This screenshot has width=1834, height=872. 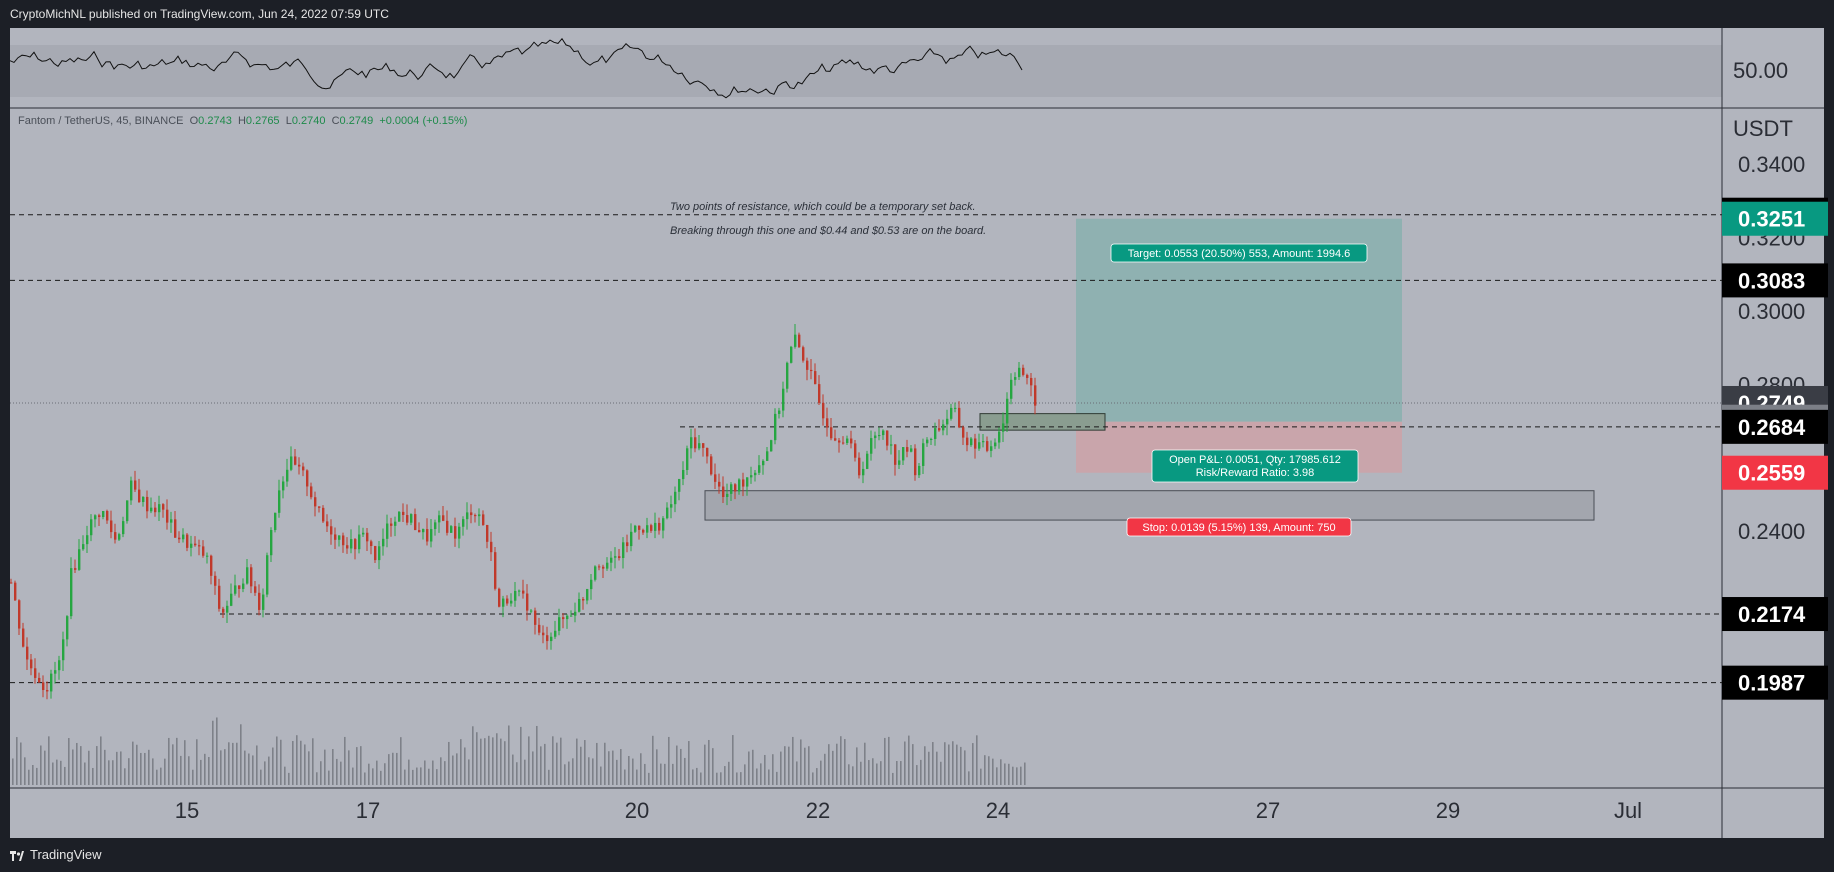 I want to click on support-zone-box, so click(x=1149, y=505).